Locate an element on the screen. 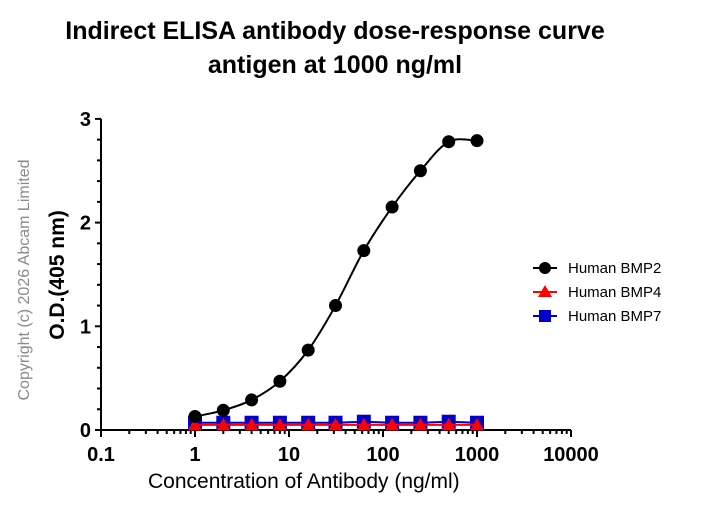 The width and height of the screenshot is (725, 510). legend-label: Human BMP2 is located at coordinates (615, 268).